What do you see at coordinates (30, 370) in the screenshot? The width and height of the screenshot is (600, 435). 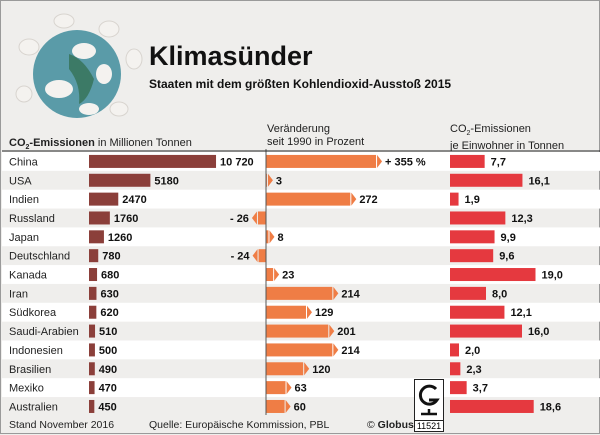 I see `category-label: Brasilien` at bounding box center [30, 370].